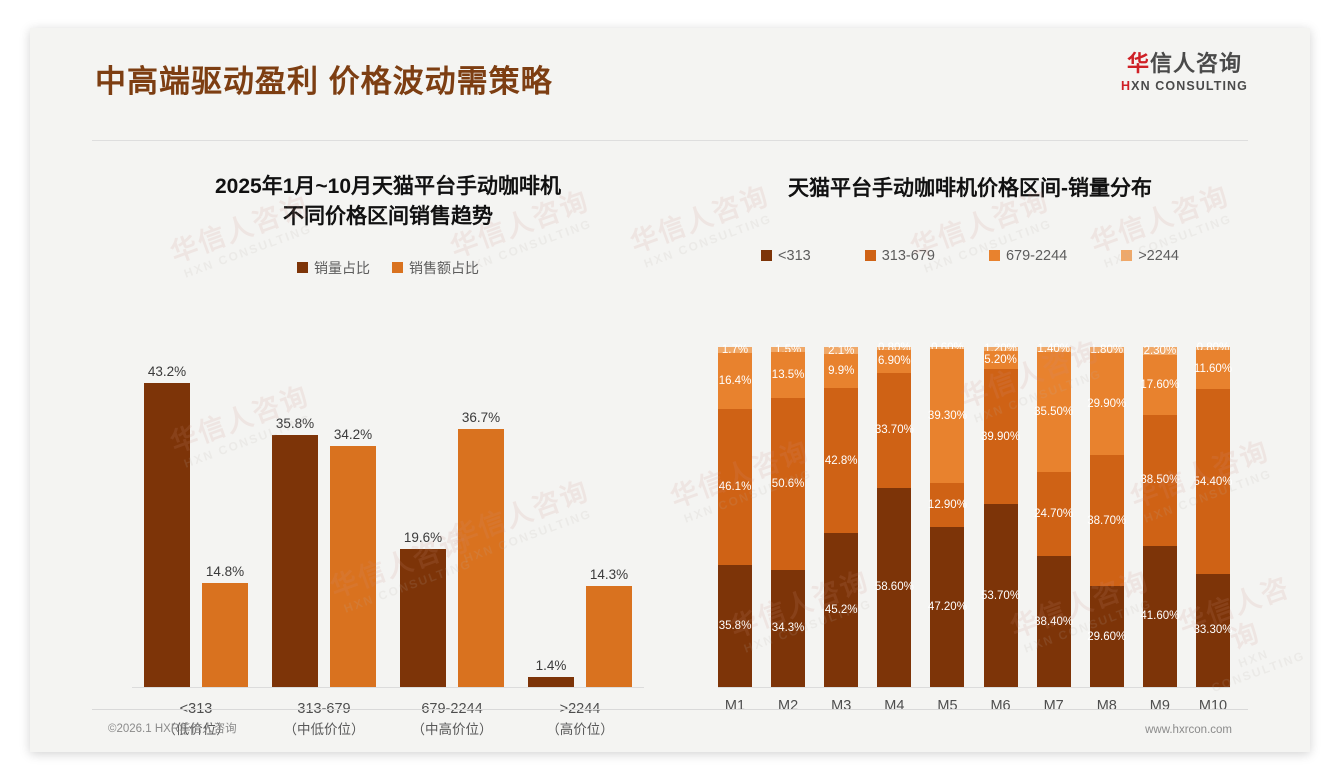 This screenshot has width=1340, height=780. I want to click on stacked-bar: 0.60% 39.30% 12.90% 47.20%, so click(947, 514).